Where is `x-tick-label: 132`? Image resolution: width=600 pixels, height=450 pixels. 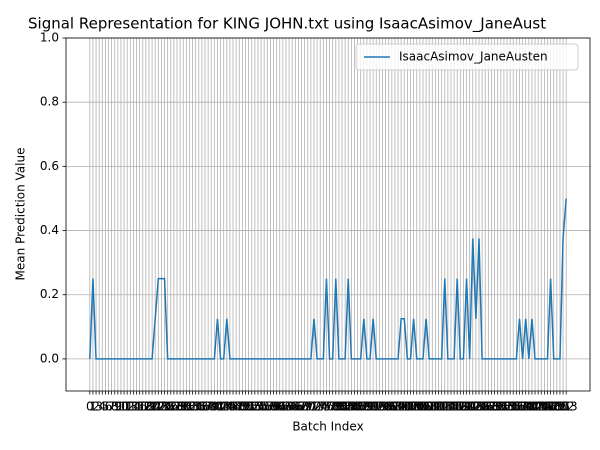
x-tick-label: 132 is located at coordinates (500, 407).